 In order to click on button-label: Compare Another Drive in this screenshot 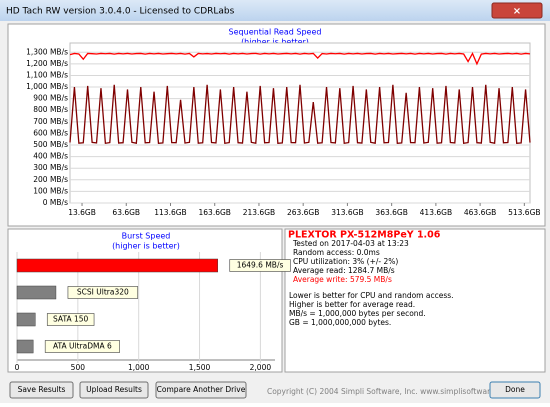, I will do `click(201, 389)`.